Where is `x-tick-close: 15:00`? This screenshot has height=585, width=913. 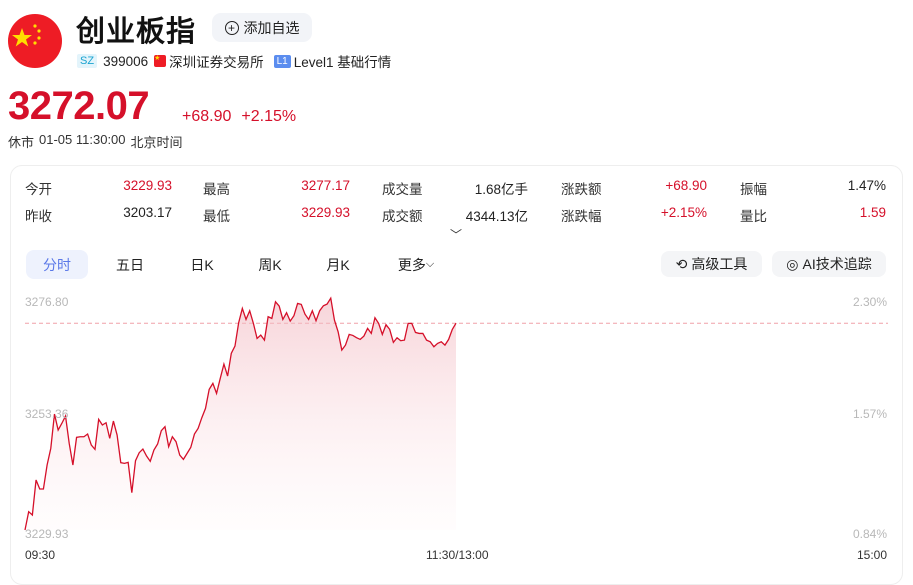 x-tick-close: 15:00 is located at coordinates (872, 555).